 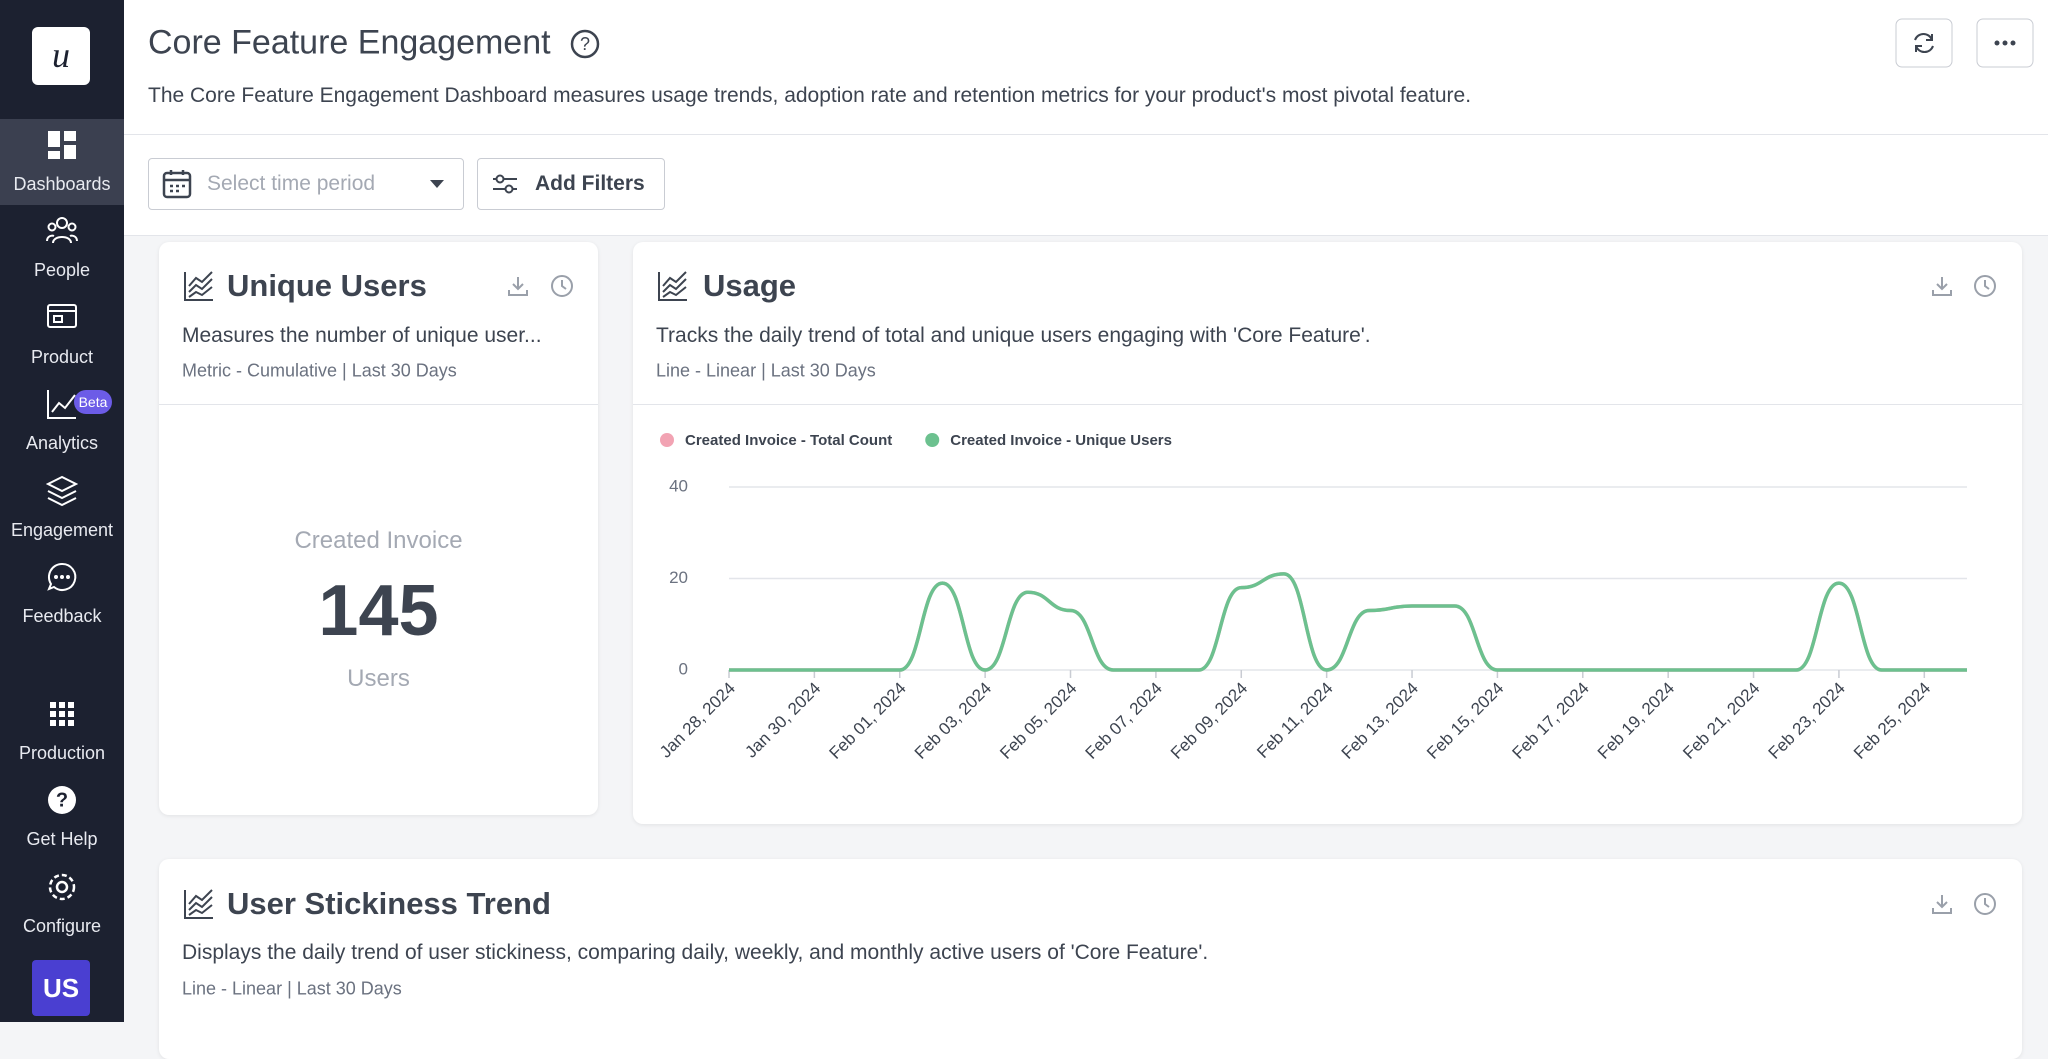 What do you see at coordinates (678, 485) in the screenshot?
I see `y-tick-label: 40` at bounding box center [678, 485].